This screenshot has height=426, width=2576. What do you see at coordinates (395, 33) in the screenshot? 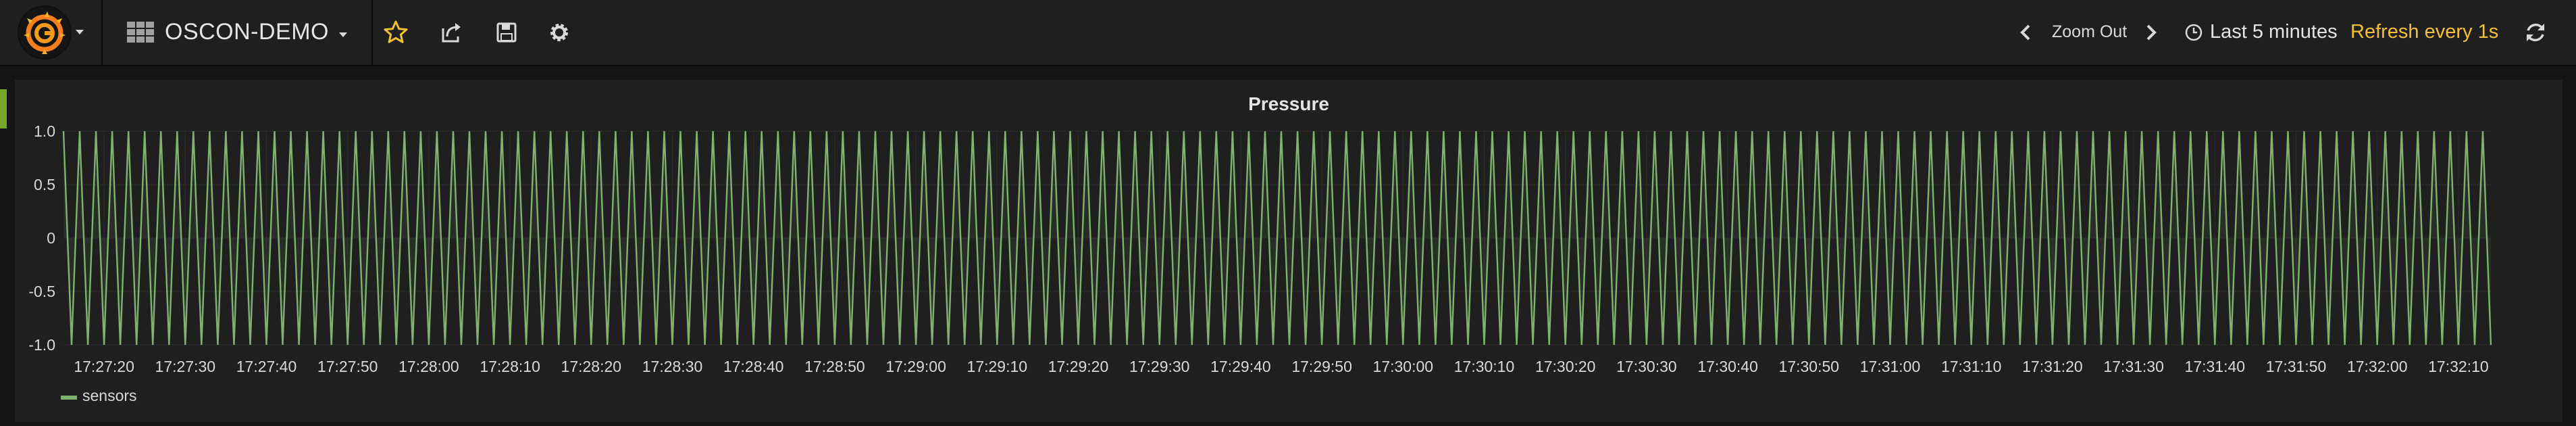
I see `star-icon` at bounding box center [395, 33].